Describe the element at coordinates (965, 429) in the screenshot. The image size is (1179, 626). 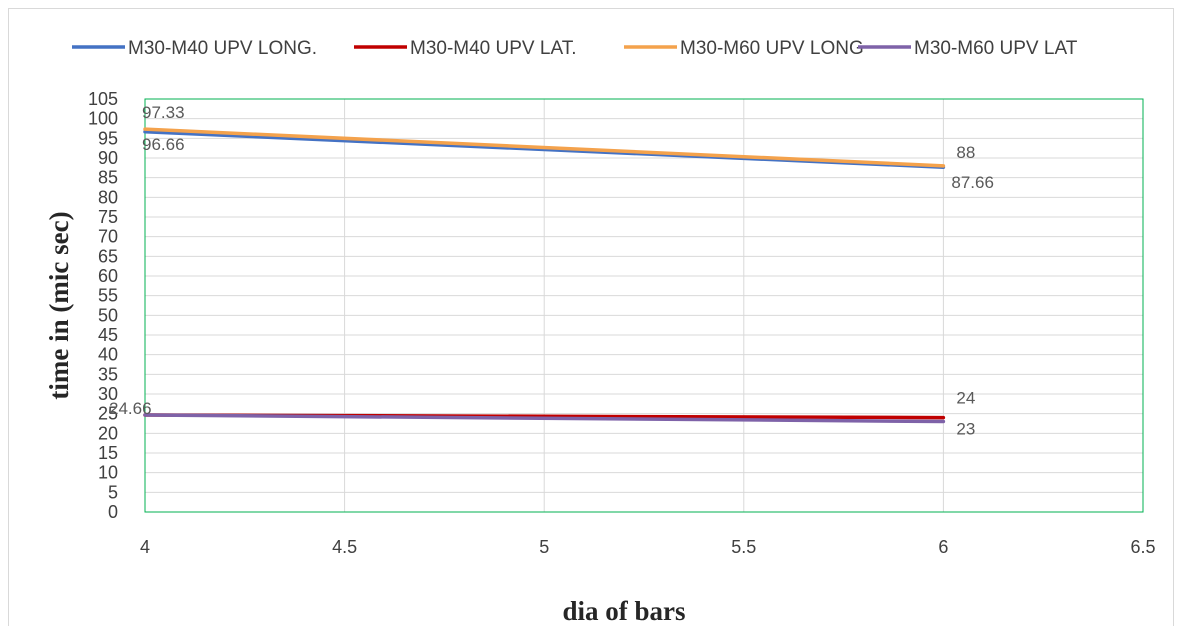
I see `data-label: 23` at that location.